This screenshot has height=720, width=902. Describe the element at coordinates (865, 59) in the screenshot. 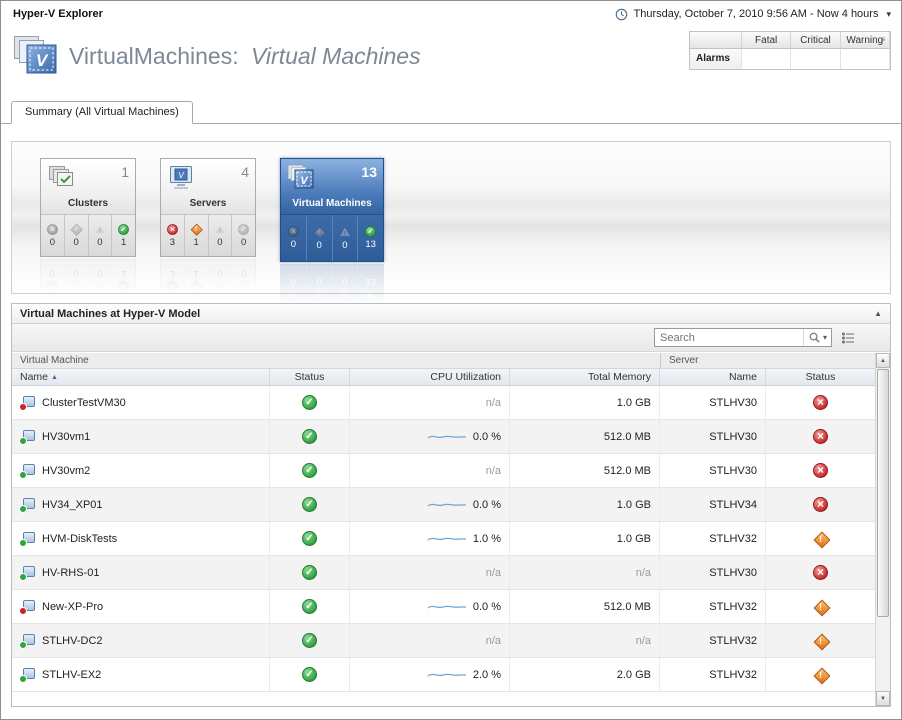

I see `alarms-warning-cell` at that location.